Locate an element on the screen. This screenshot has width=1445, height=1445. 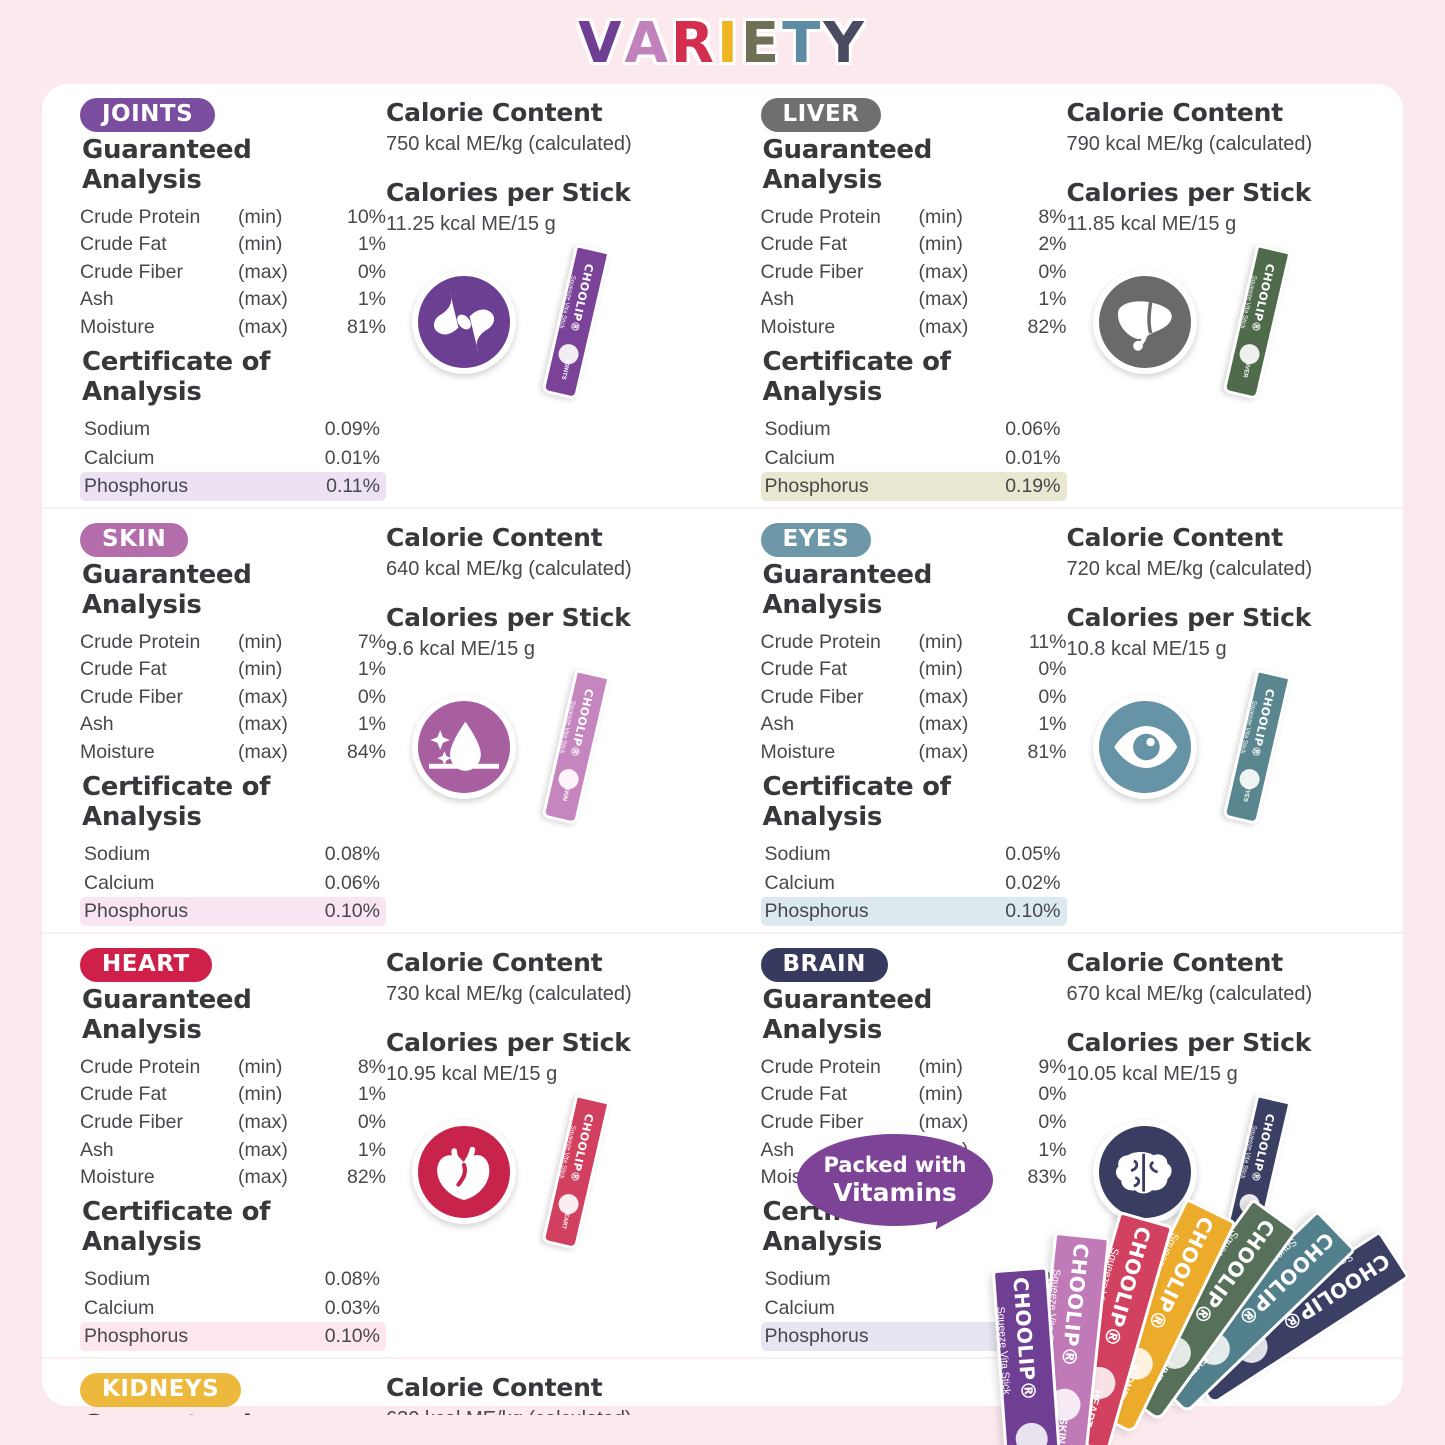
bottom-strip is located at coordinates (722, 1430).